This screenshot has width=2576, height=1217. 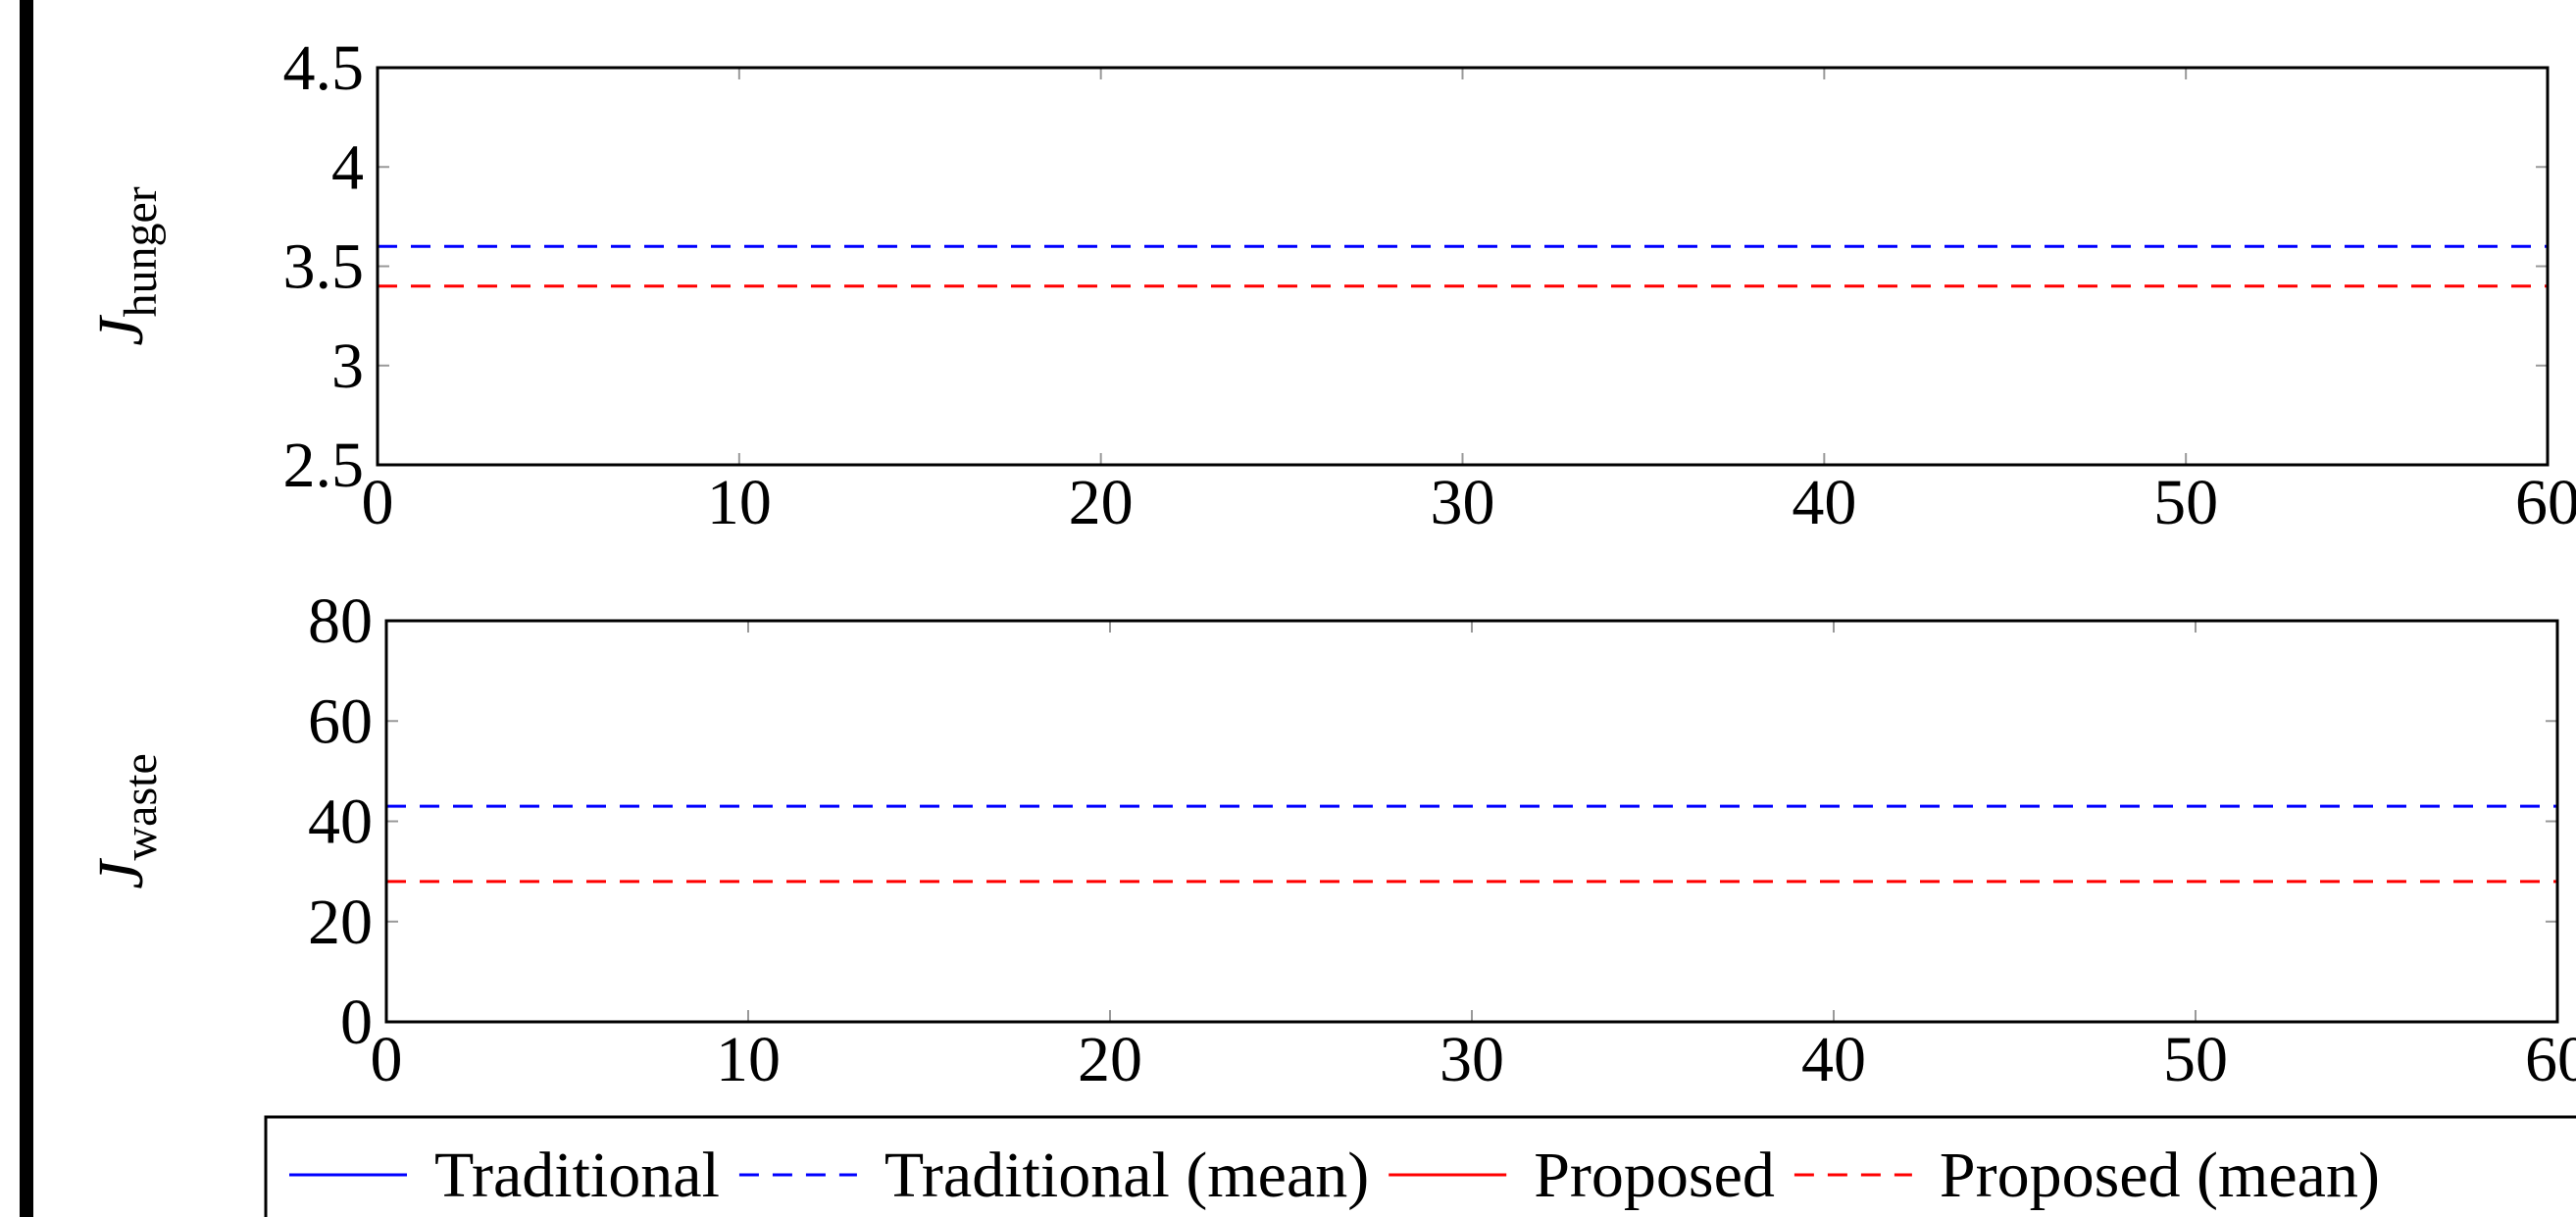 What do you see at coordinates (324, 267) in the screenshot?
I see `y-tick-label: 3.5` at bounding box center [324, 267].